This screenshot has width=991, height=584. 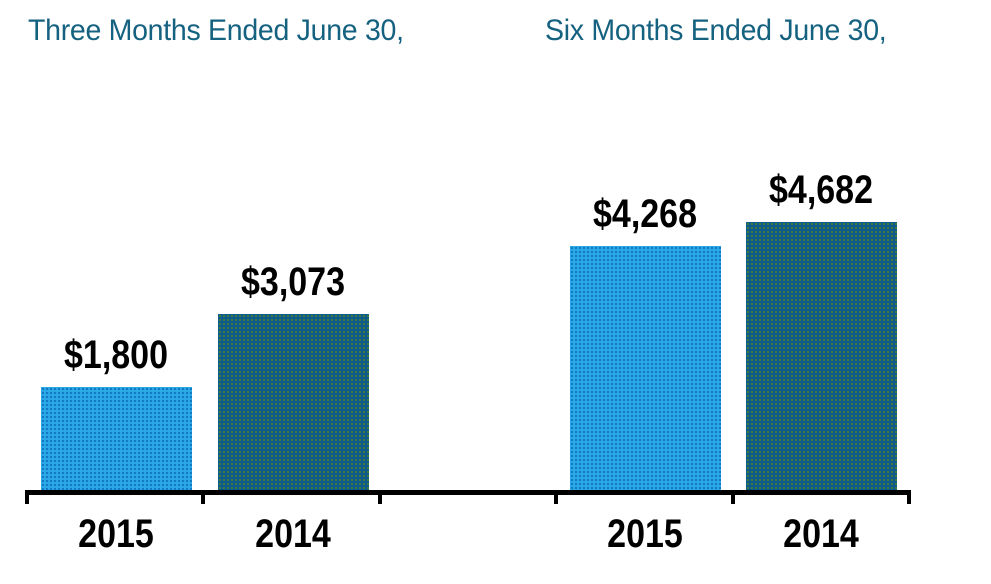 I want to click on x-tick-label-three-months-2014: 2014, so click(x=293, y=534).